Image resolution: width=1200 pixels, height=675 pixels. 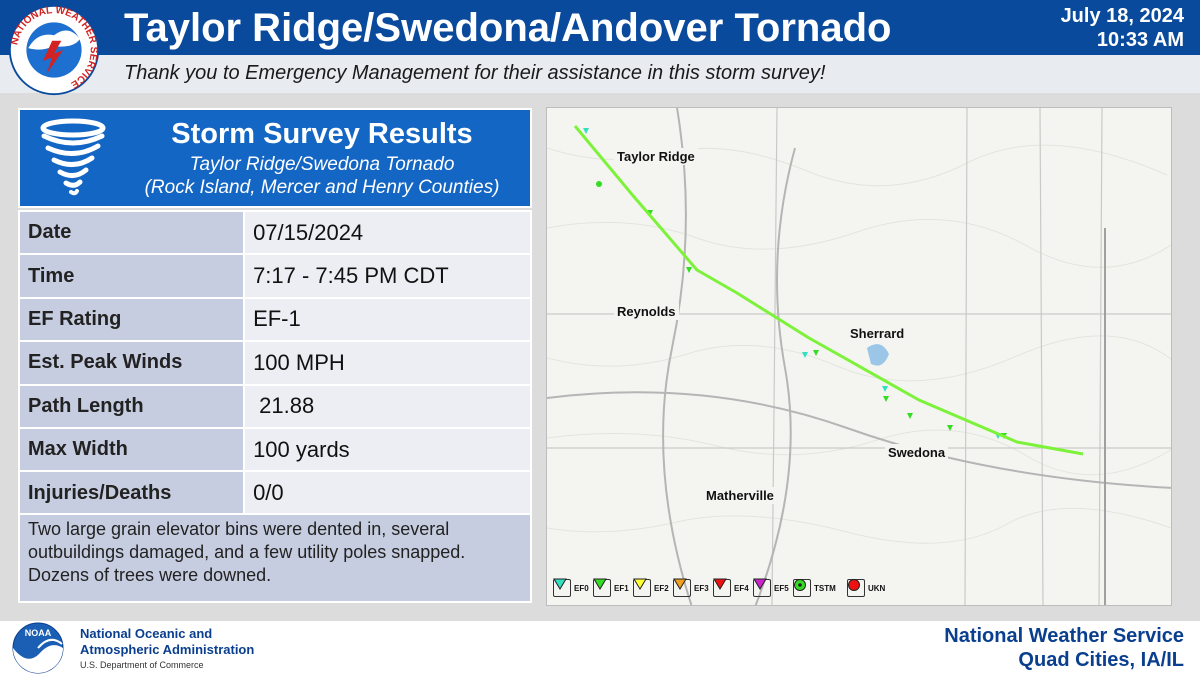 I want to click on town-label: Matherville, so click(x=740, y=495).